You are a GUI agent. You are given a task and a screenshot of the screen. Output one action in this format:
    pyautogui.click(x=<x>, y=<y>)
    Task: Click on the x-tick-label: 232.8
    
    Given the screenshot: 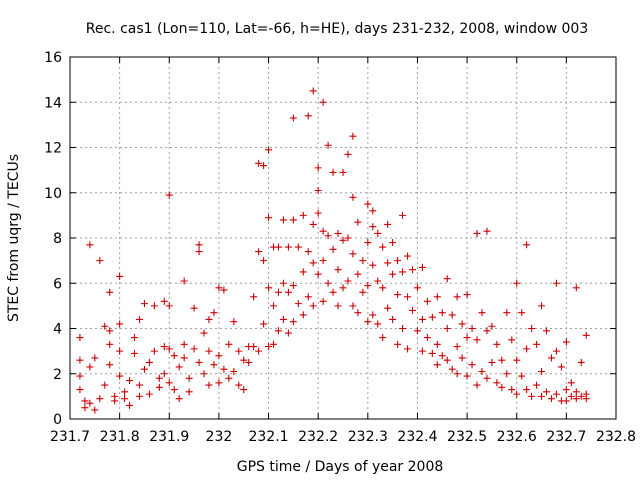 What is the action you would take?
    pyautogui.click(x=616, y=437)
    